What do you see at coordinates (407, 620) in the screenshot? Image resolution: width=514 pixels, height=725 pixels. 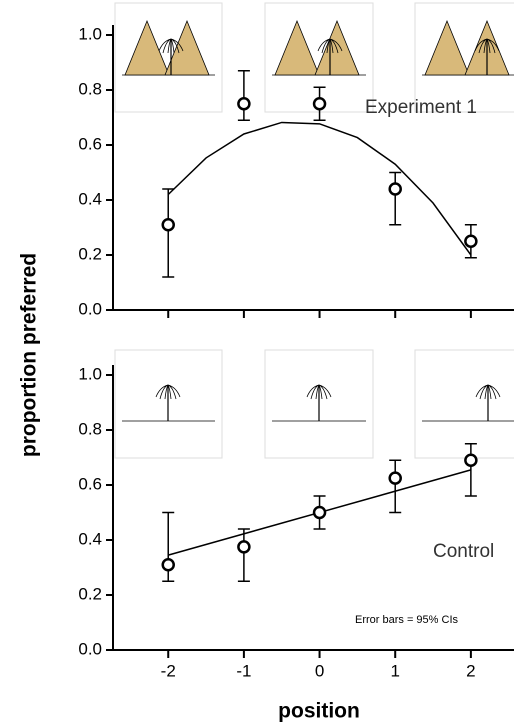 I see `note: Error bars = 95% CIs` at bounding box center [407, 620].